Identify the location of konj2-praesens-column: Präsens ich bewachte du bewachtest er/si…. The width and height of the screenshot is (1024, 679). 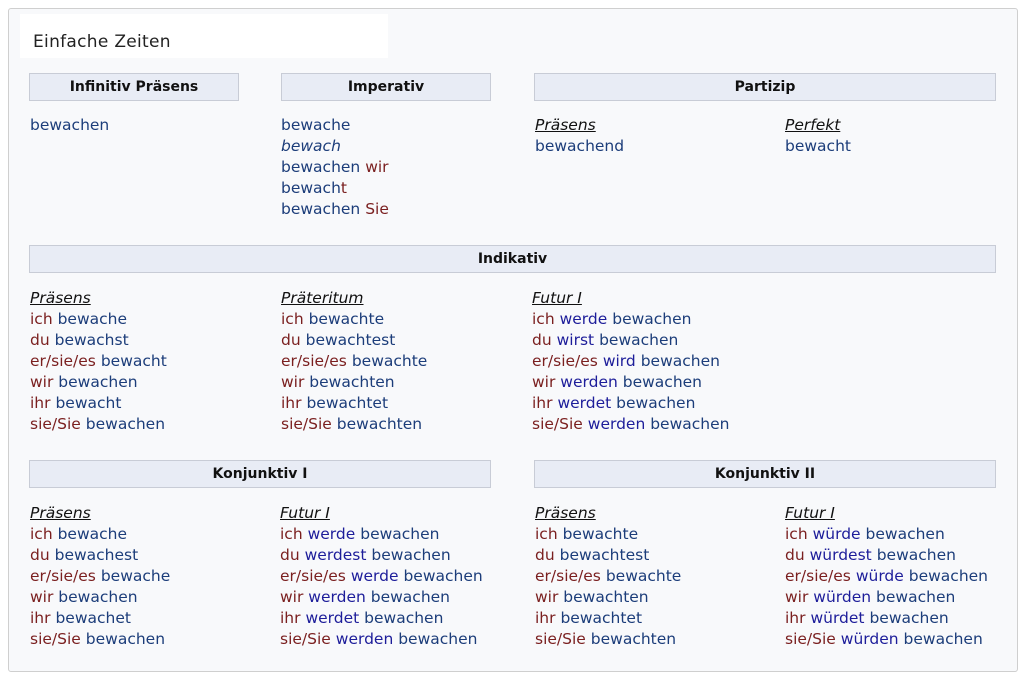
(608, 576).